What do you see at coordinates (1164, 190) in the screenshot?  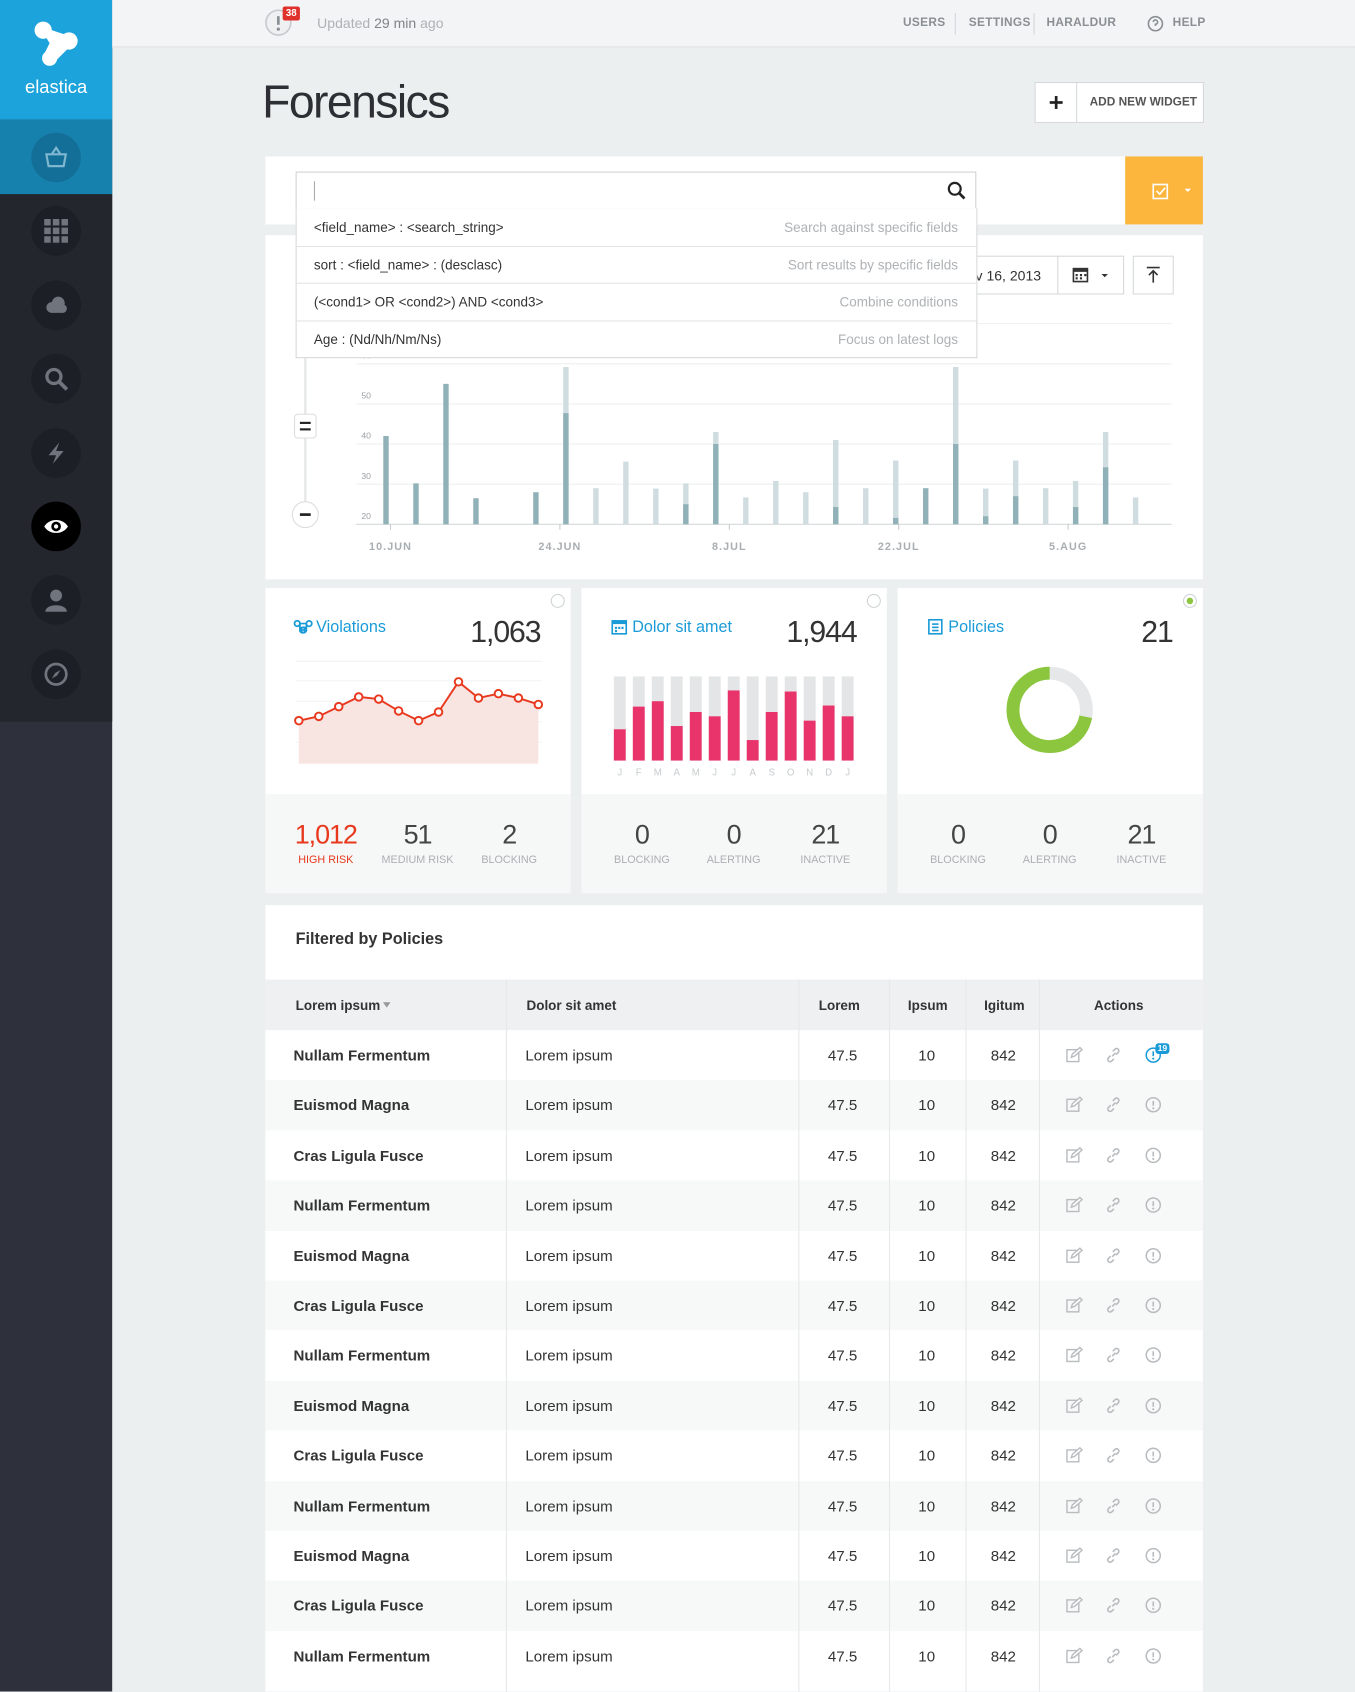 I see `select-button` at bounding box center [1164, 190].